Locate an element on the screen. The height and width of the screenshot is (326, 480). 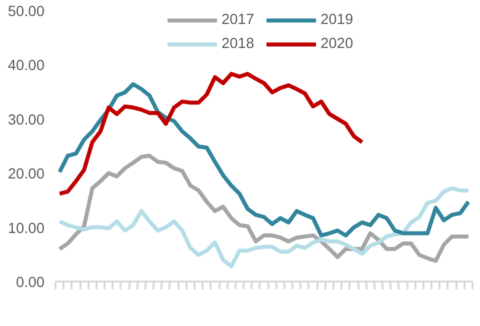
y-tick-label: 10.00 is located at coordinates (26, 228).